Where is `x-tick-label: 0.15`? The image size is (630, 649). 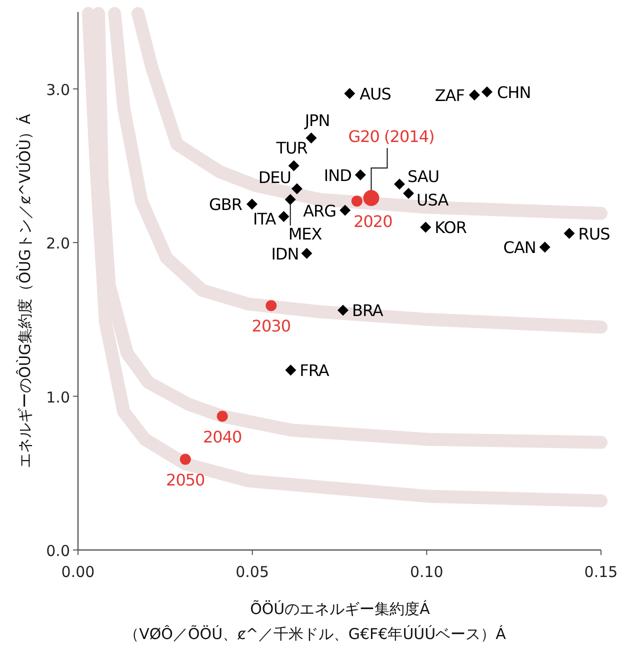
x-tick-label: 0.15 is located at coordinates (601, 572).